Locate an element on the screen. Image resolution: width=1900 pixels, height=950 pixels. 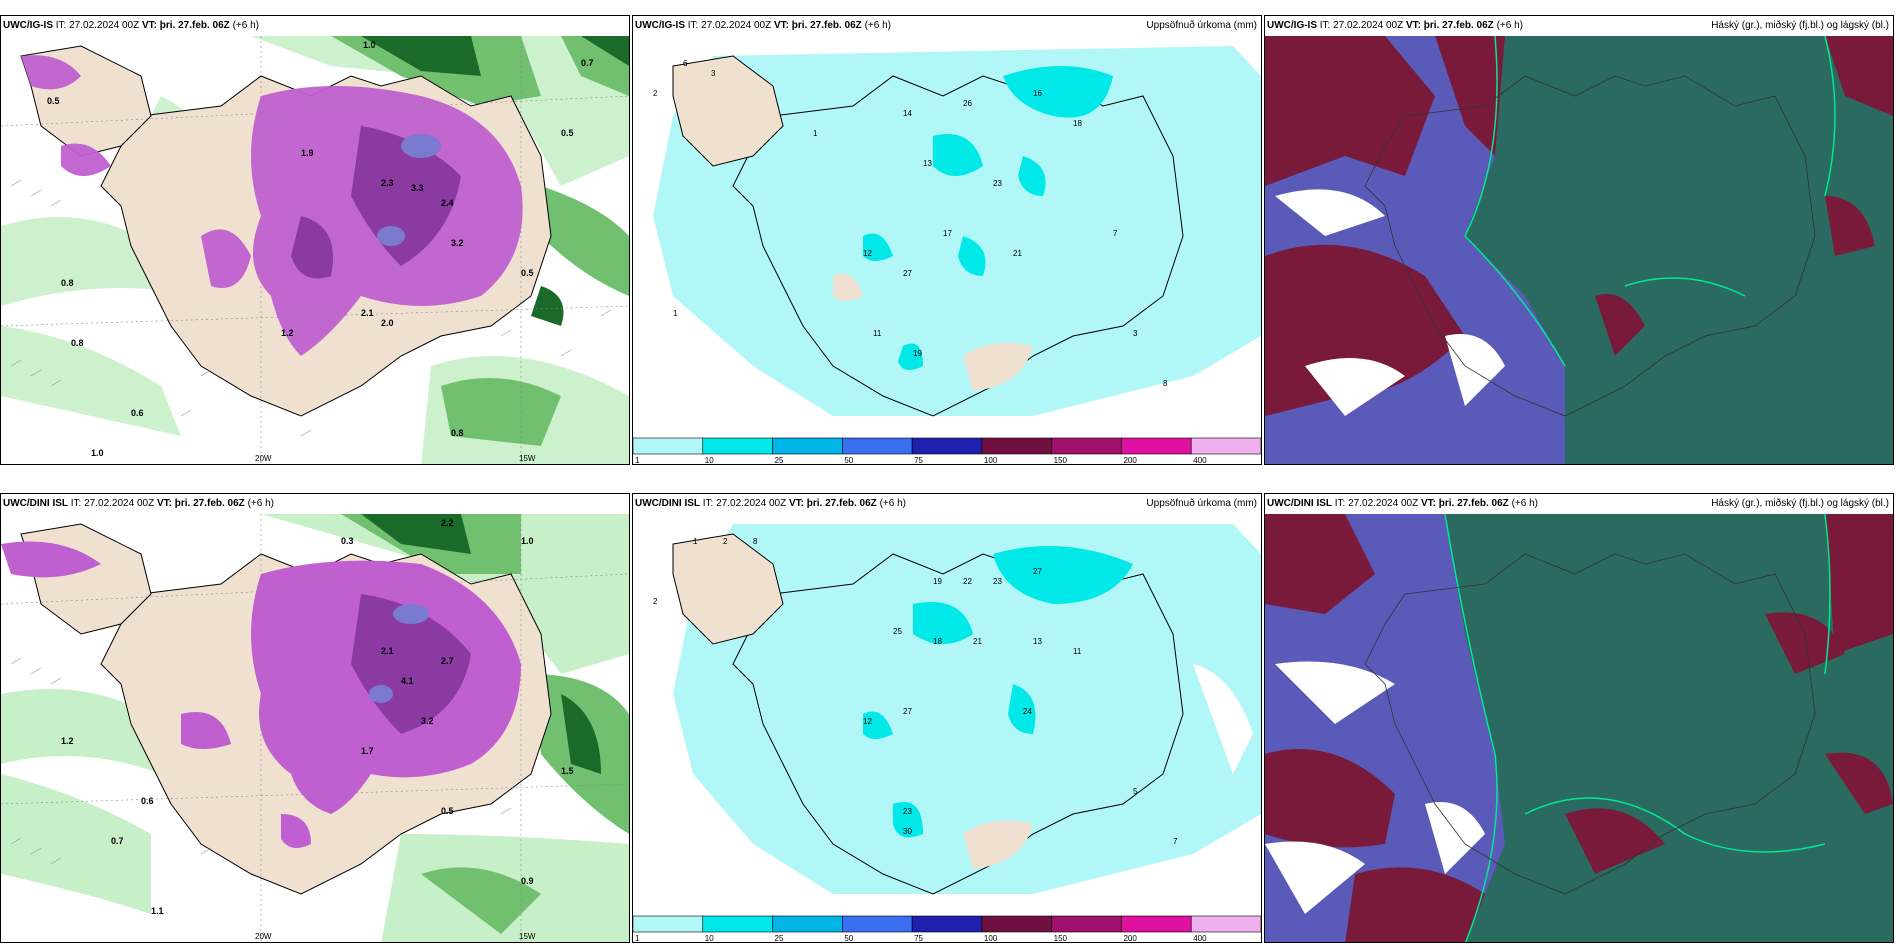
colorbar-tick-label: 1 is located at coordinates (637, 460).